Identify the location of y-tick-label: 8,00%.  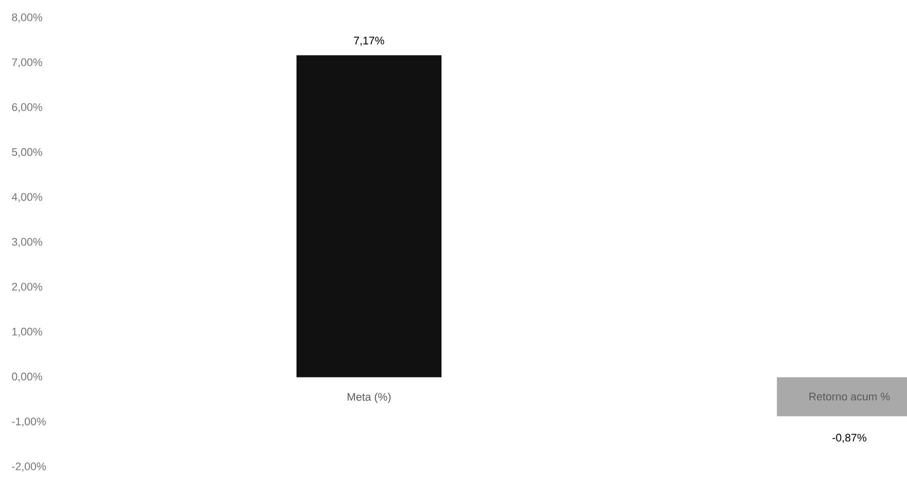
(27, 18).